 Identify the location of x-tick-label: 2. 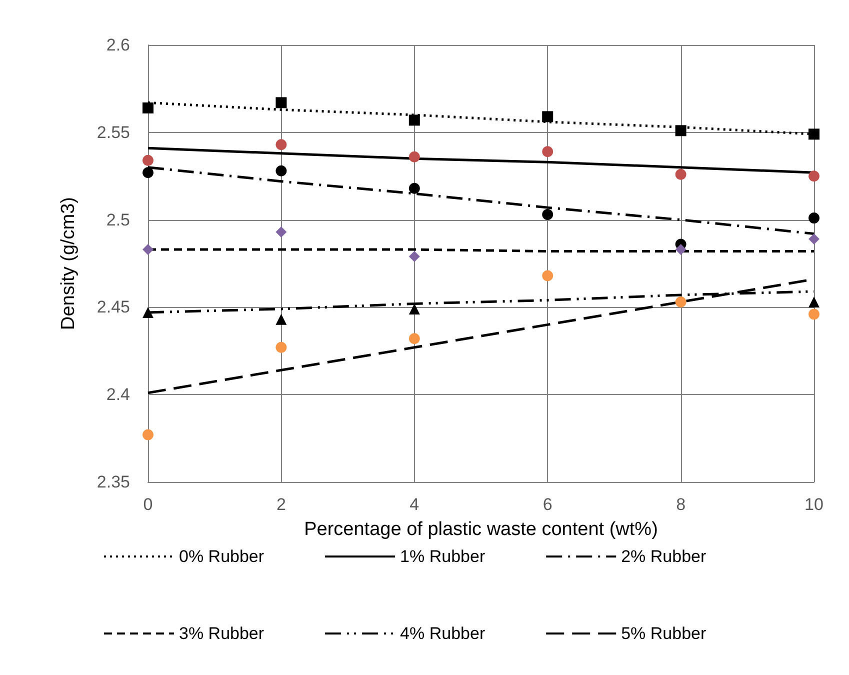
(281, 504).